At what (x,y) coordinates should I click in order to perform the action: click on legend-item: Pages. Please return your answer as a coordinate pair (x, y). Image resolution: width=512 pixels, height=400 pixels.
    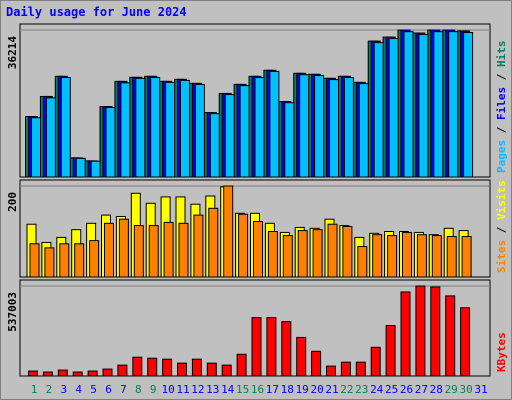
    Looking at the image, I should click on (501, 156).